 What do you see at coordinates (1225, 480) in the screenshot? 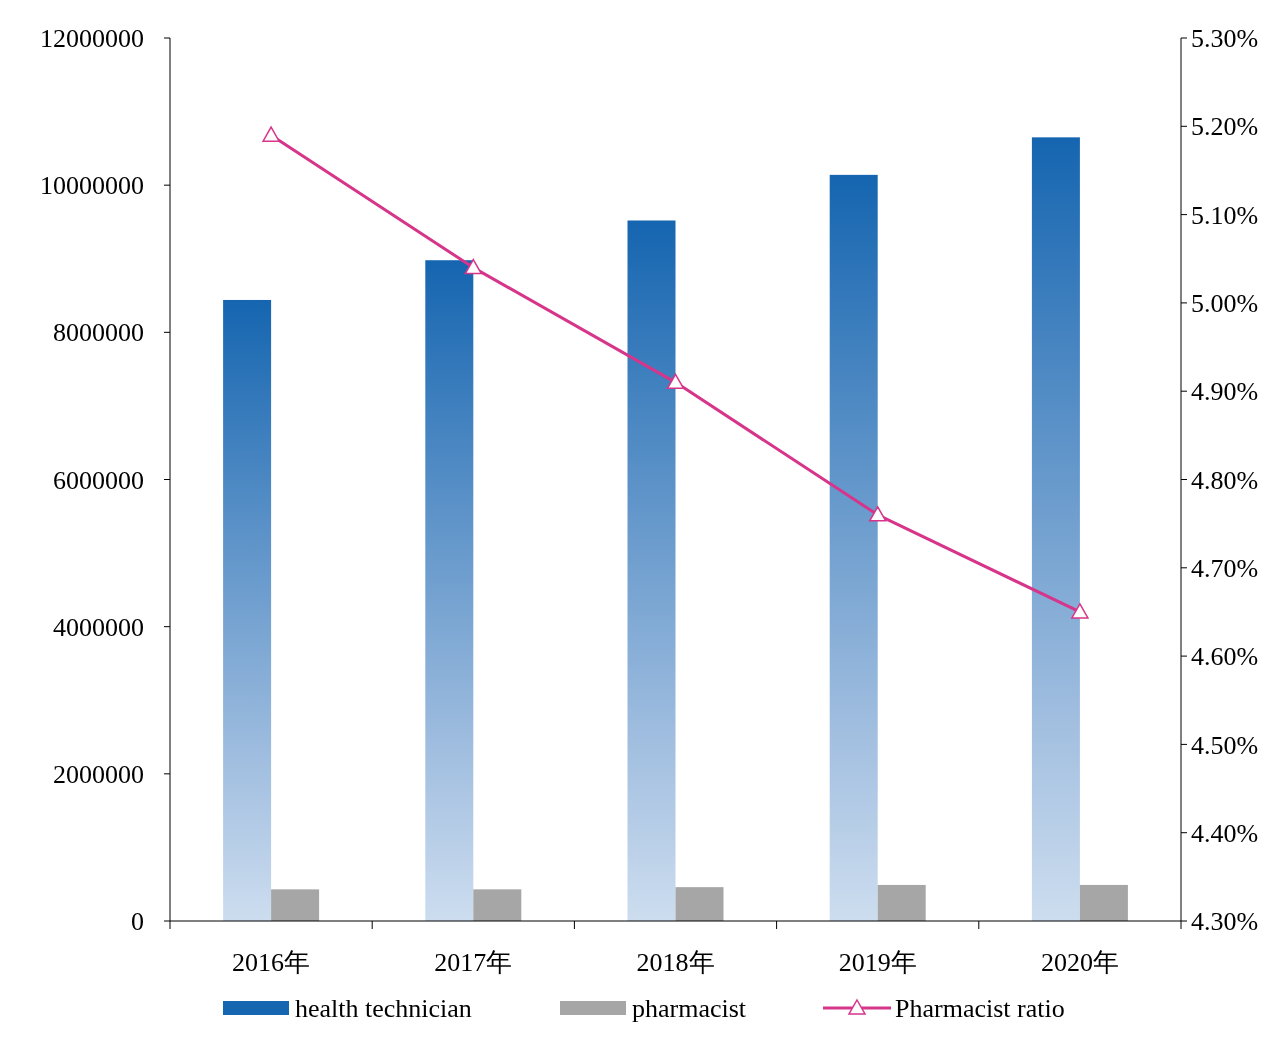
I see `y2-tick-label: 4.80%` at bounding box center [1225, 480].